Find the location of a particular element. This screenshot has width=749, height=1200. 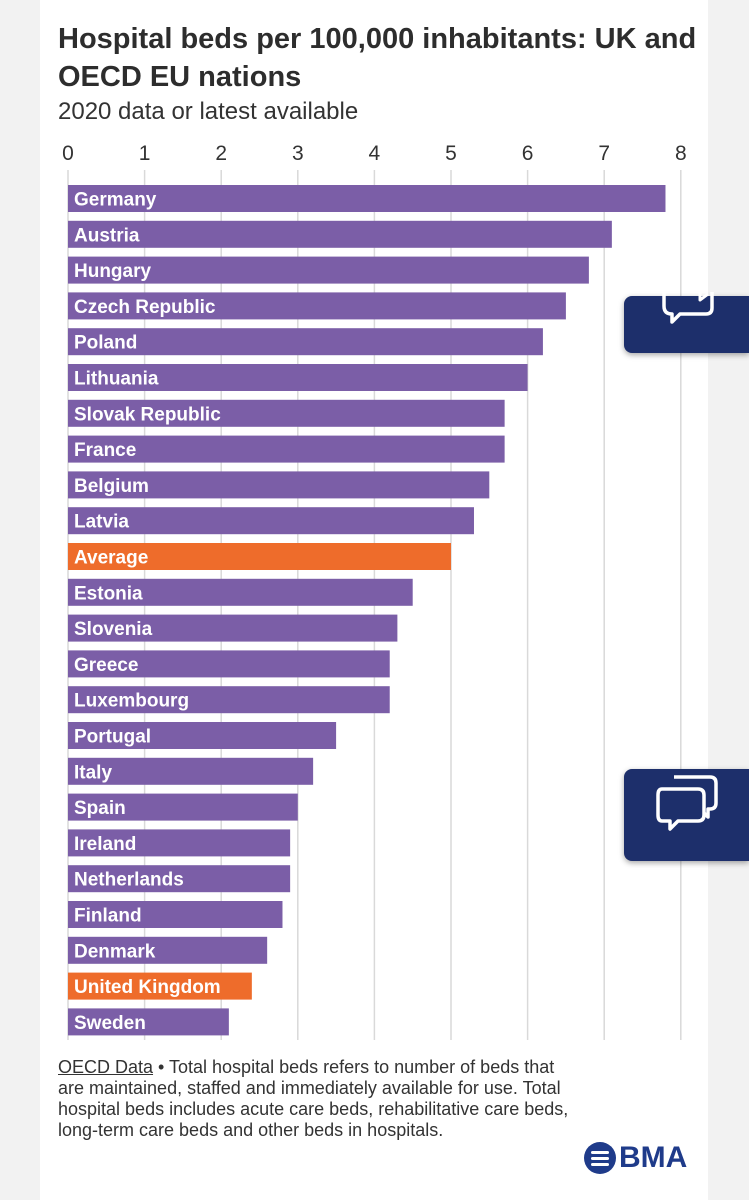

bar-group: Lithuania is located at coordinates (298, 377).